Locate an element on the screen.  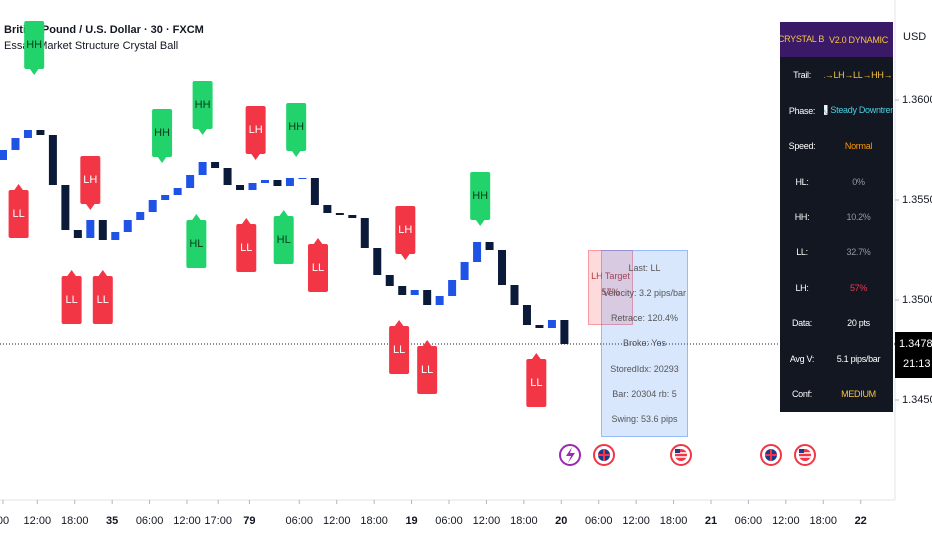
x-tick-label: 20 is located at coordinates (561, 521).